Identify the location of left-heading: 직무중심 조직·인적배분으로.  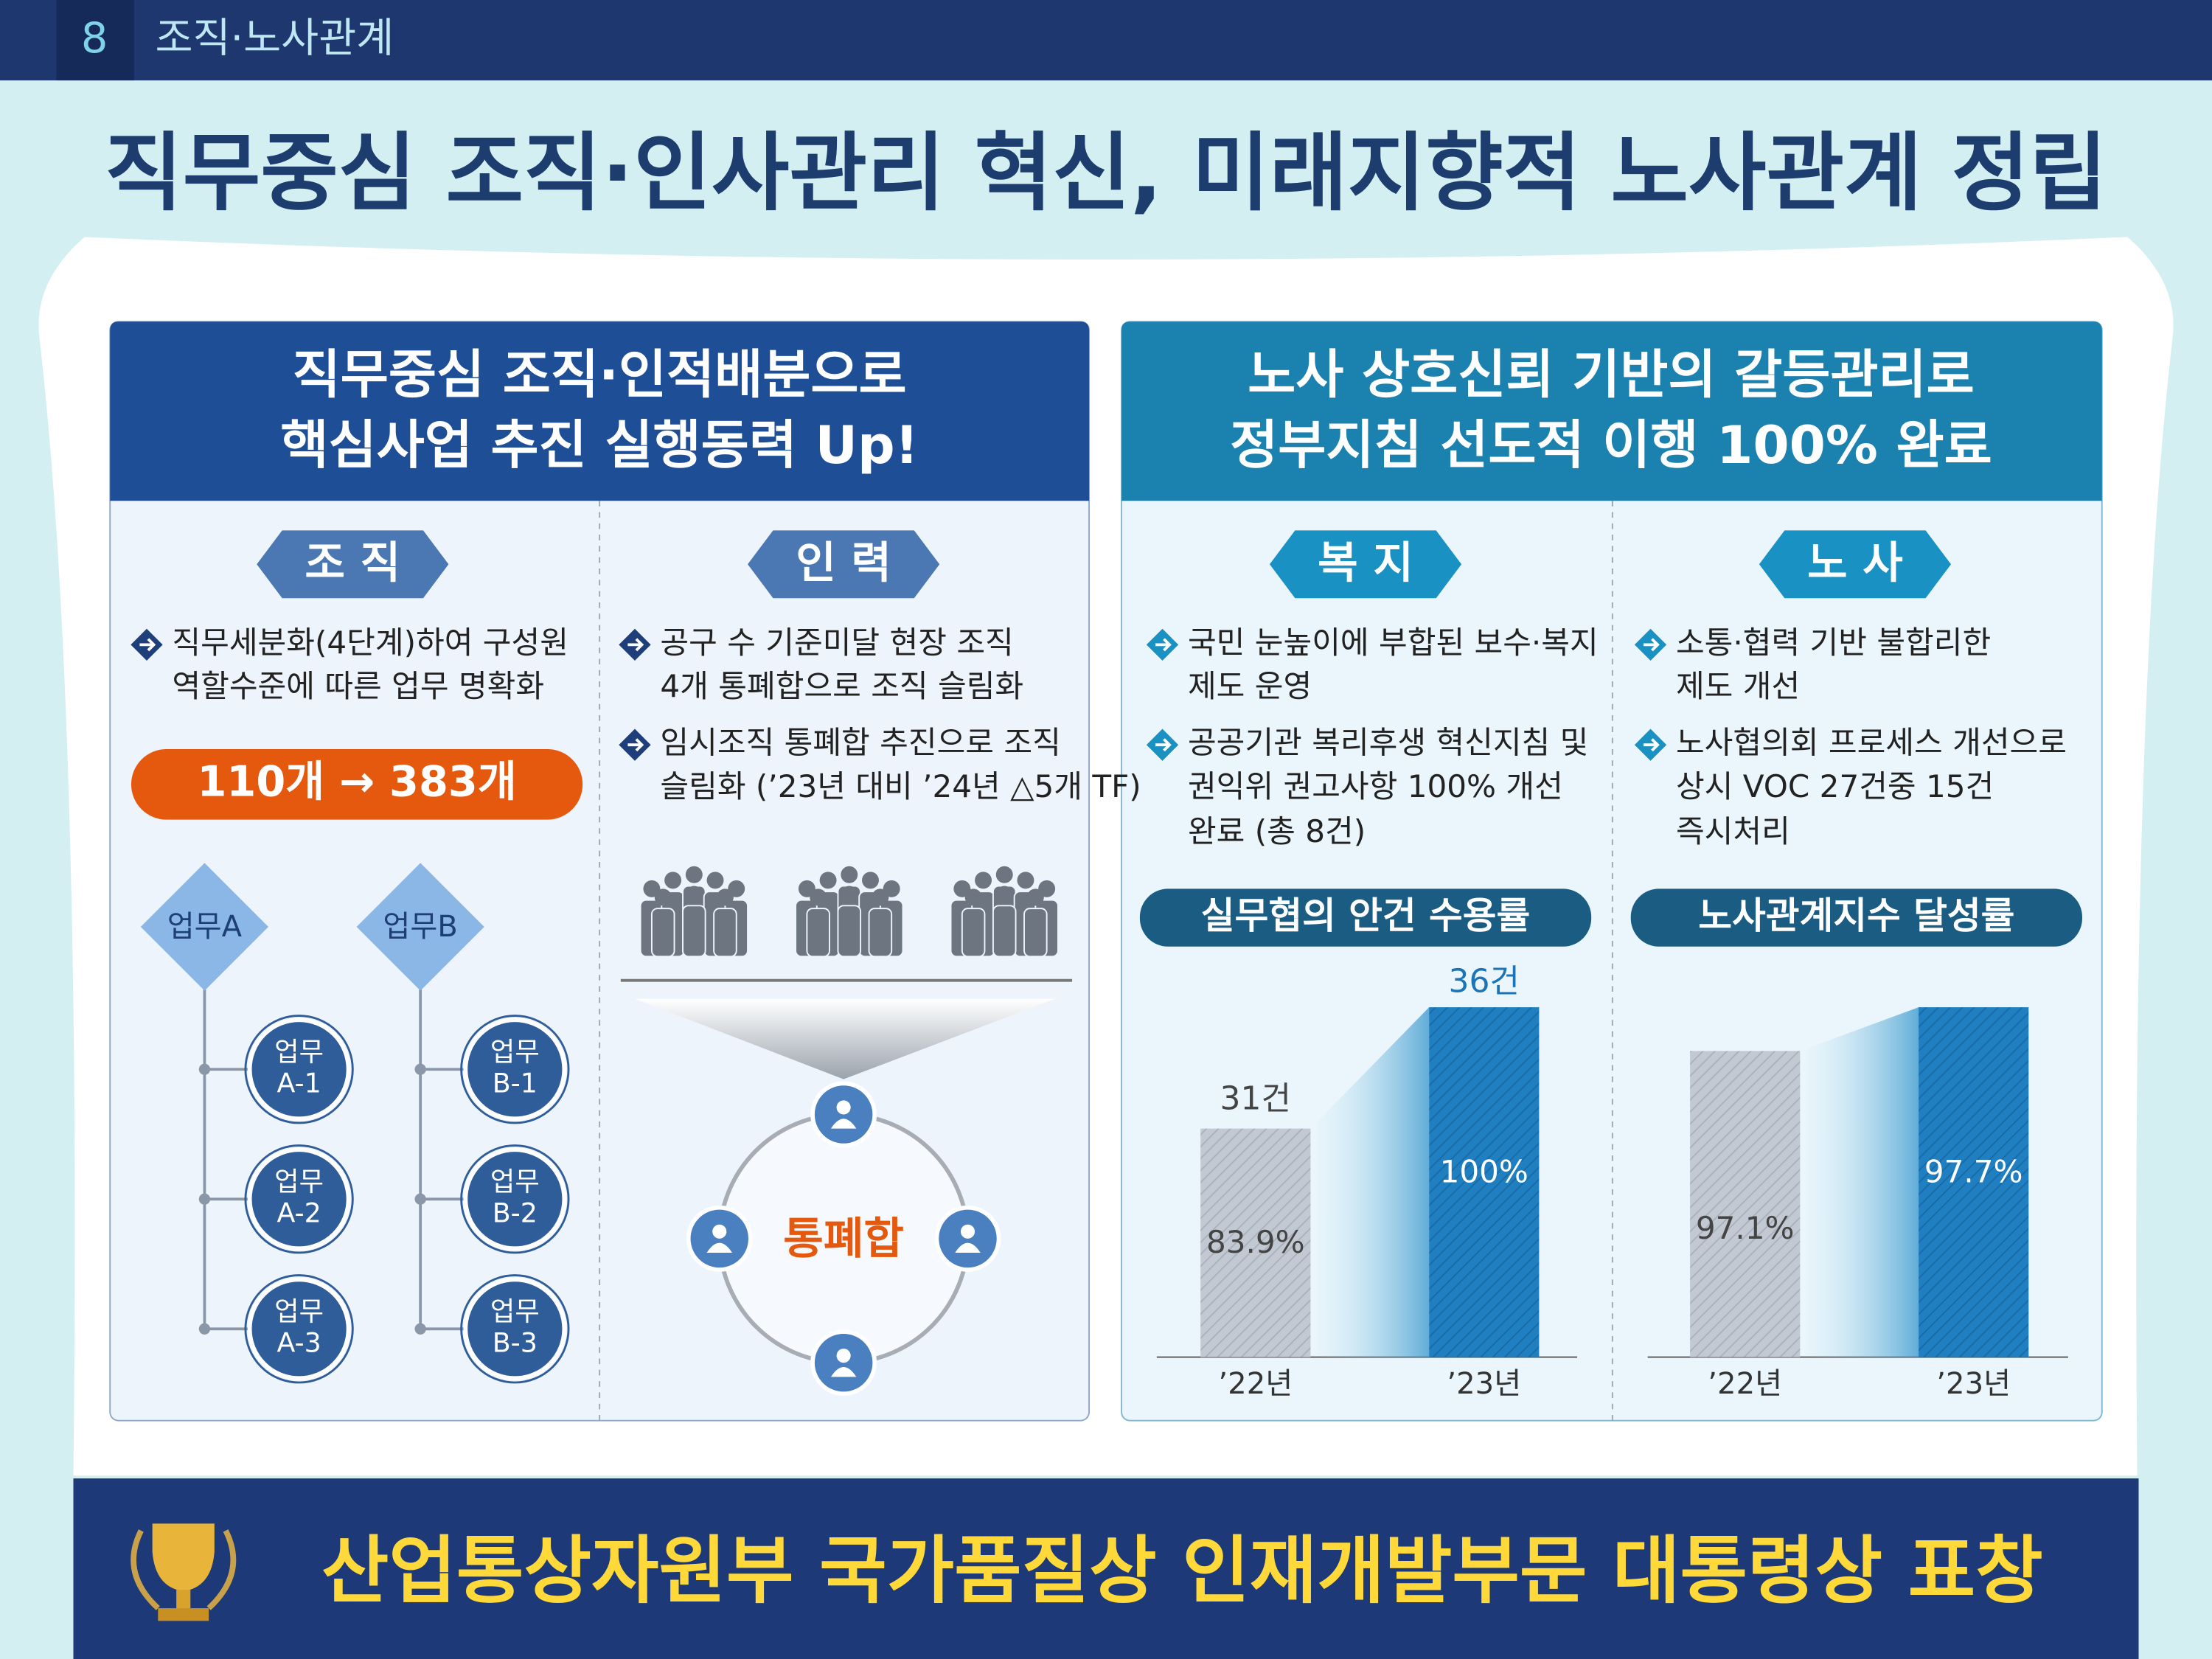
(600, 374).